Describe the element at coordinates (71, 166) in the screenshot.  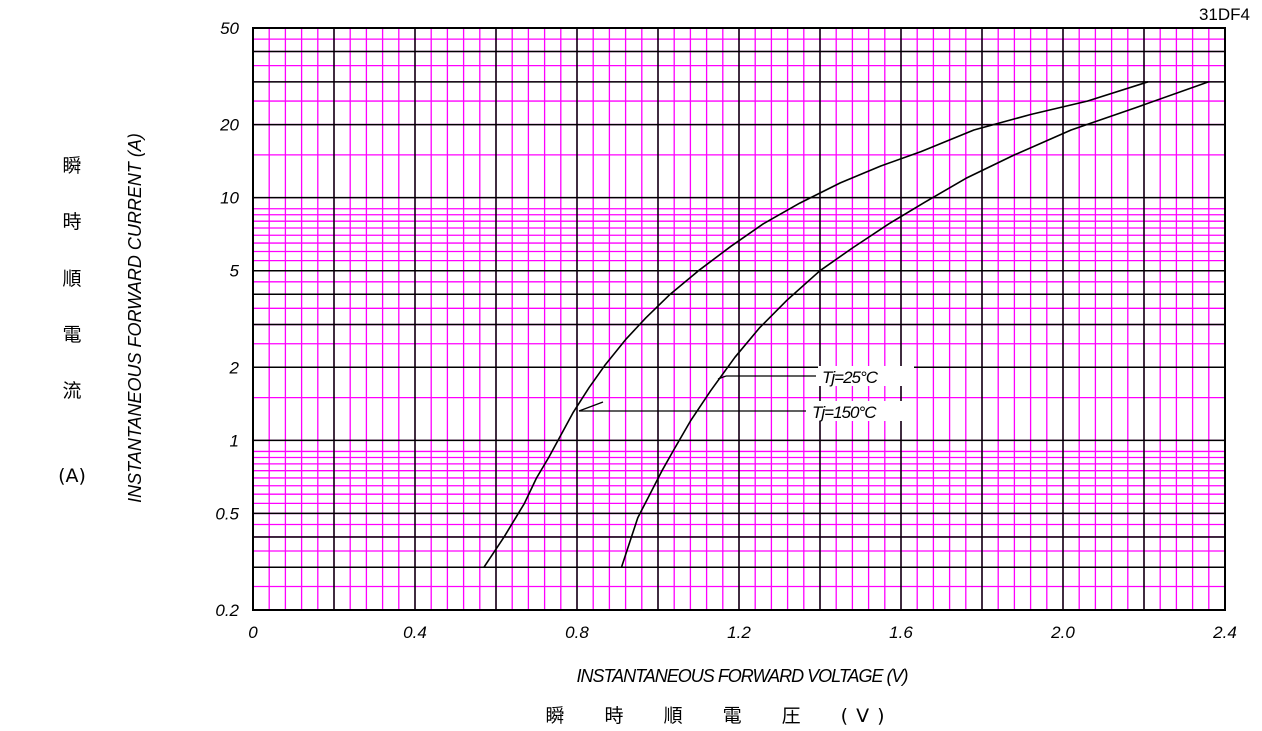
I see `y-axis-title-jp-1: 瞬` at that location.